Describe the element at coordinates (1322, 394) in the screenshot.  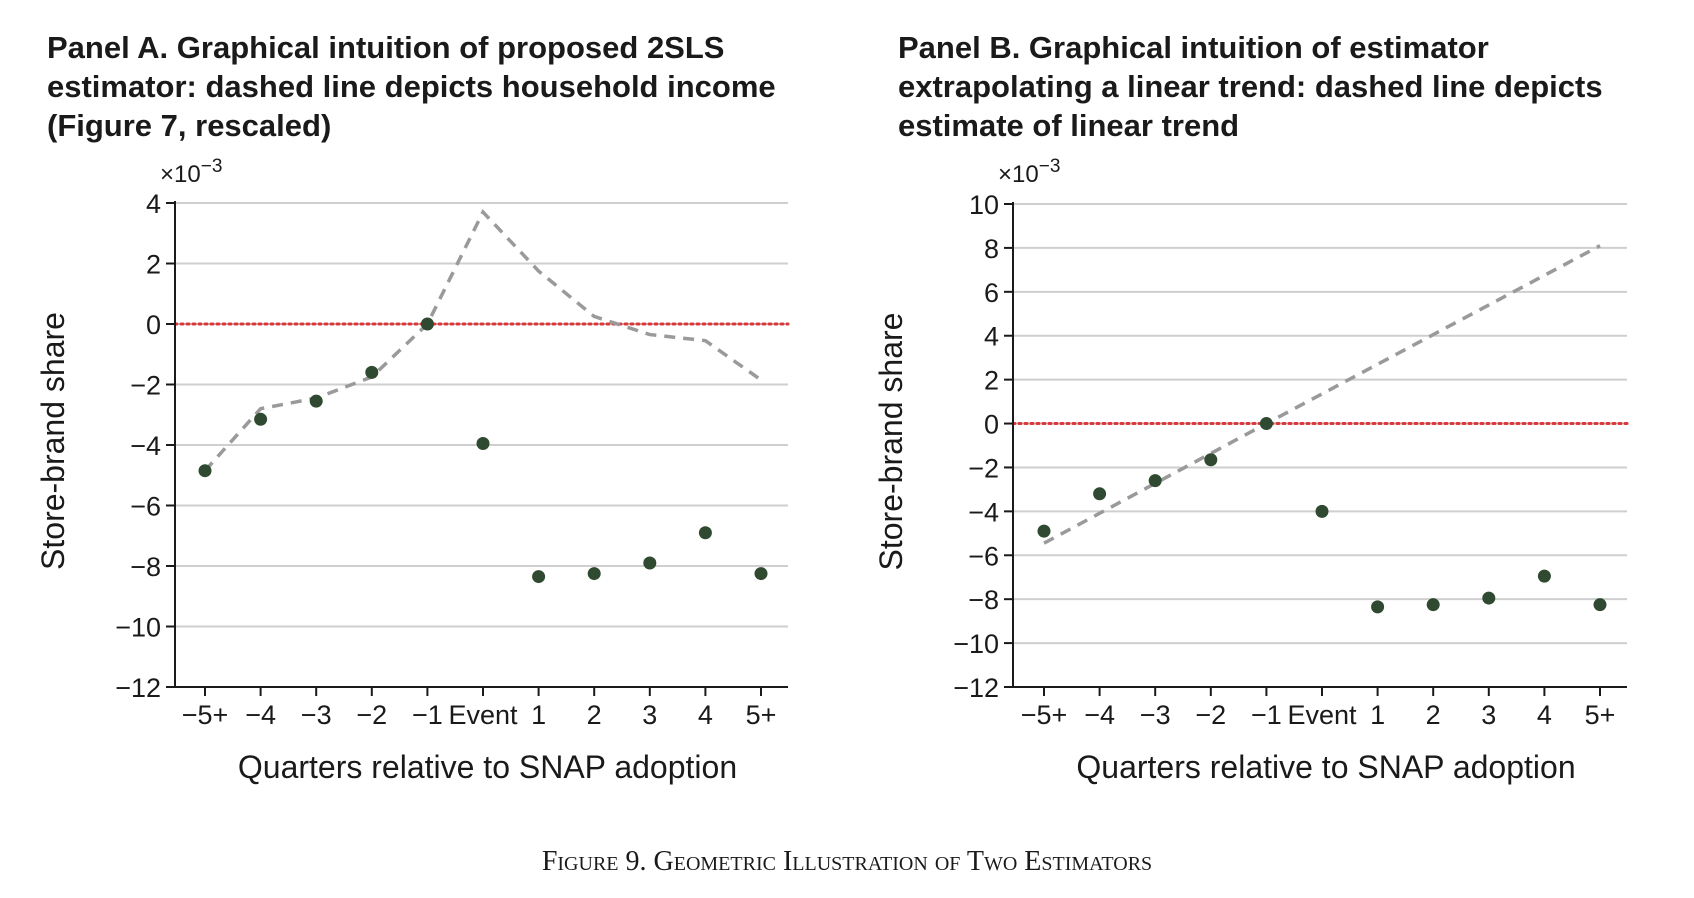
I see `panel-b-dashed-line` at that location.